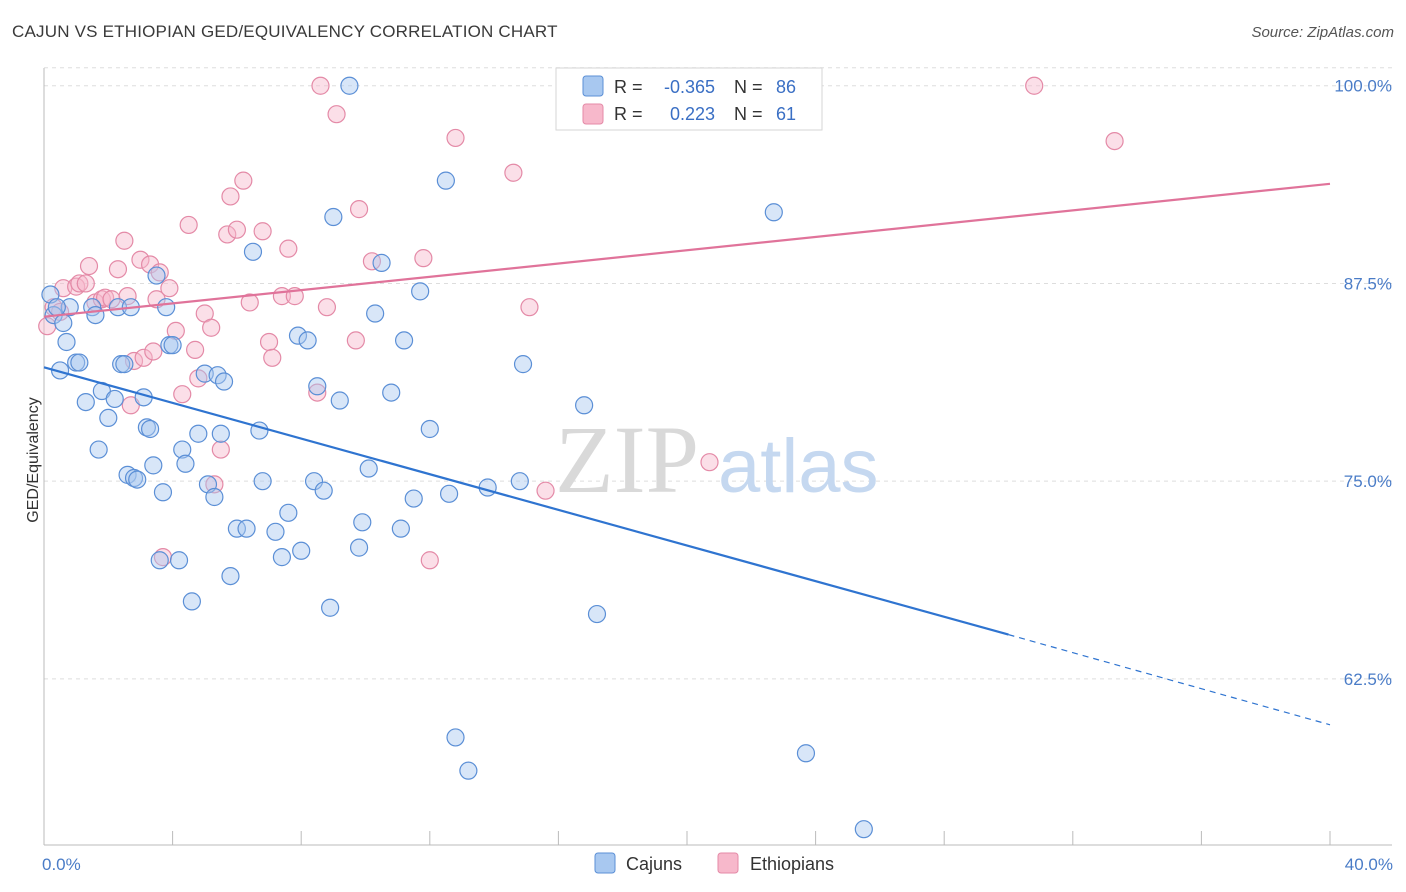 This screenshot has width=1406, height=892. Describe the element at coordinates (689, 87) in the screenshot. I see `legend-cajun-r-value: -0.365` at that location.